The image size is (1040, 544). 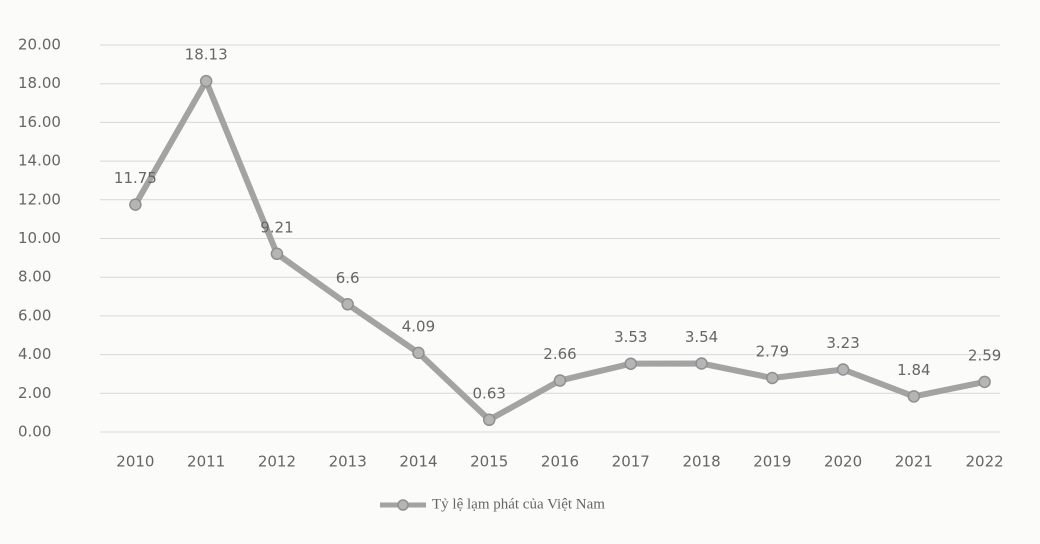 What do you see at coordinates (39, 45) in the screenshot?
I see `y-tick-label: 20.00` at bounding box center [39, 45].